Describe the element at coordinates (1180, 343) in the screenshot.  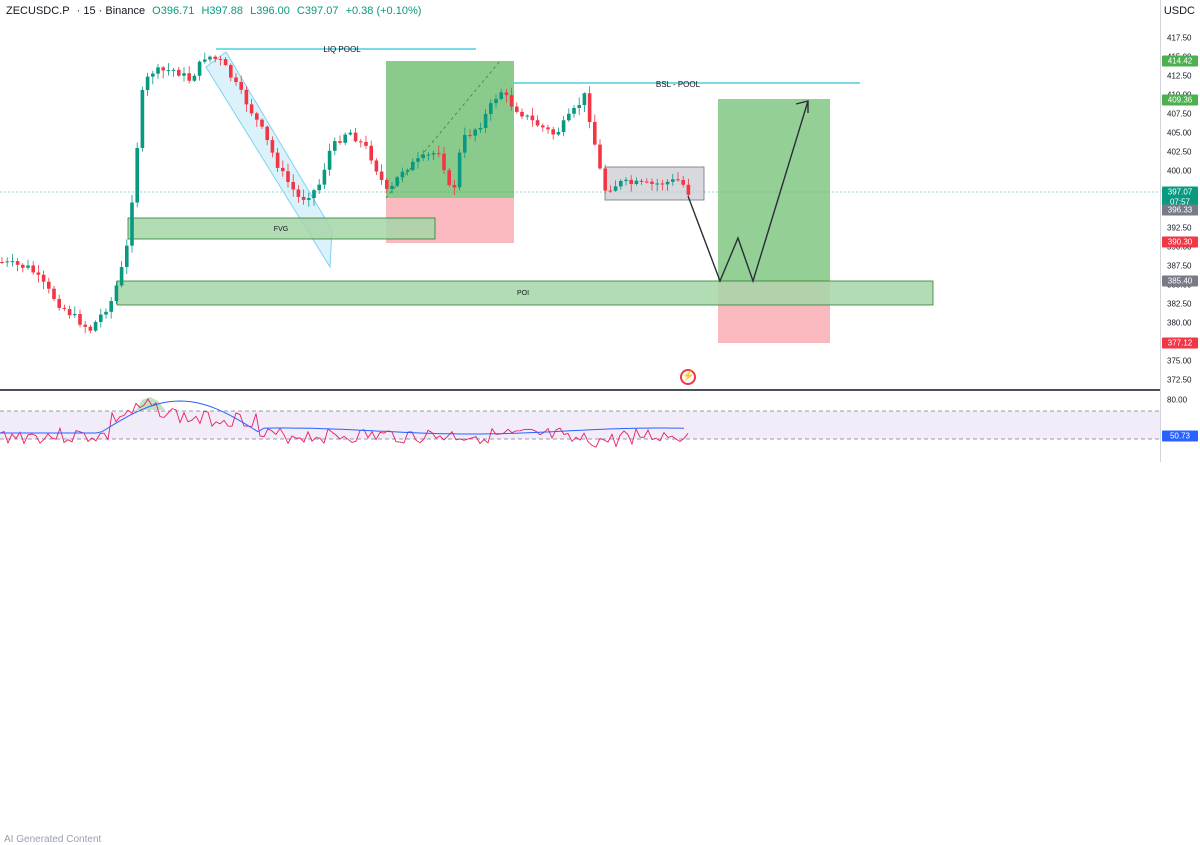
I see `sl-price-tag: 377.12` at that location.